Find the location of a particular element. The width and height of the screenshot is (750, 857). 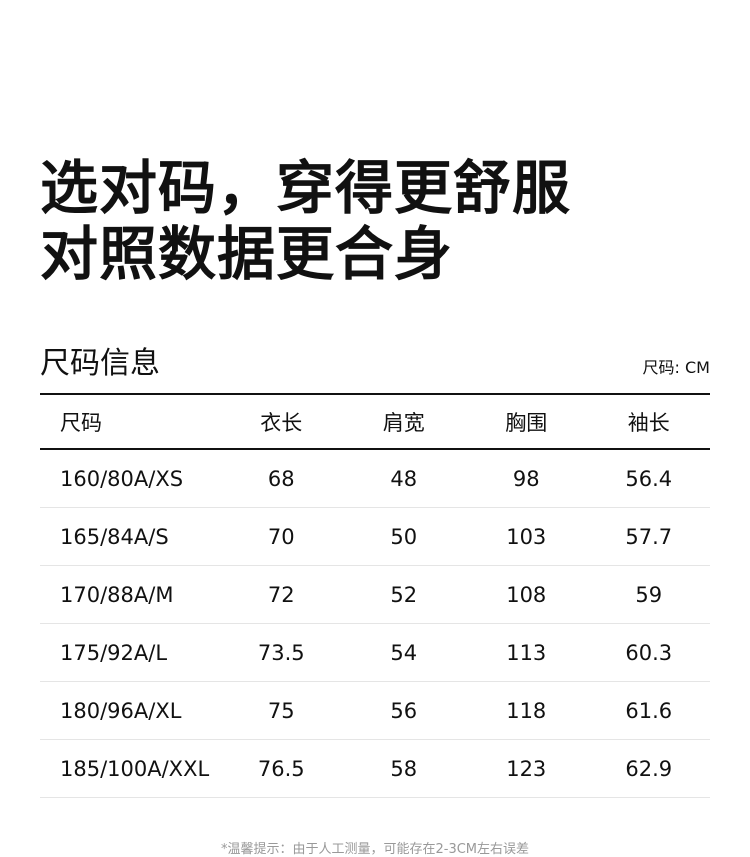

table-cell: 123 is located at coordinates (526, 768).